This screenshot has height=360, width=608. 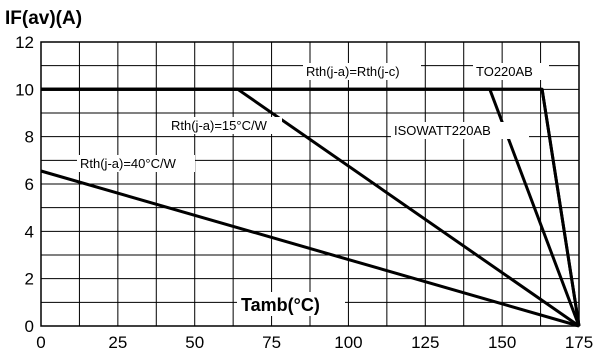 What do you see at coordinates (29, 279) in the screenshot?
I see `y-tick-label: 2` at bounding box center [29, 279].